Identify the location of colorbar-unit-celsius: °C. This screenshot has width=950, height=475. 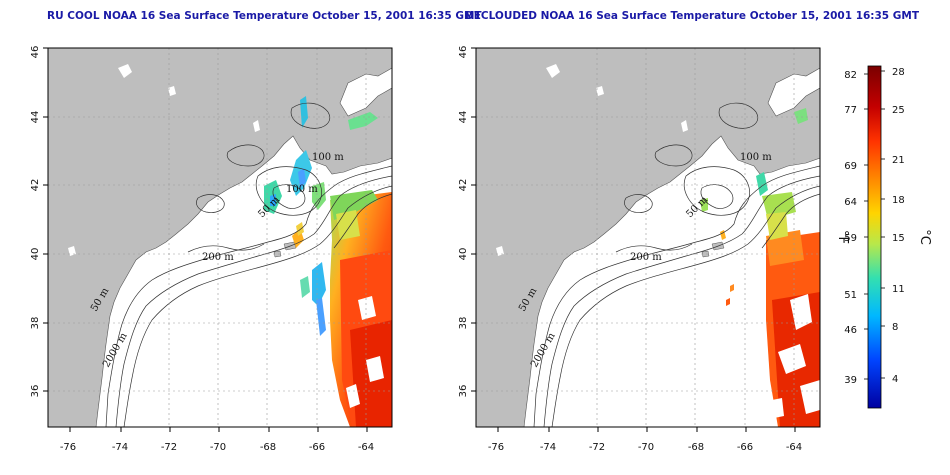
(924, 237).